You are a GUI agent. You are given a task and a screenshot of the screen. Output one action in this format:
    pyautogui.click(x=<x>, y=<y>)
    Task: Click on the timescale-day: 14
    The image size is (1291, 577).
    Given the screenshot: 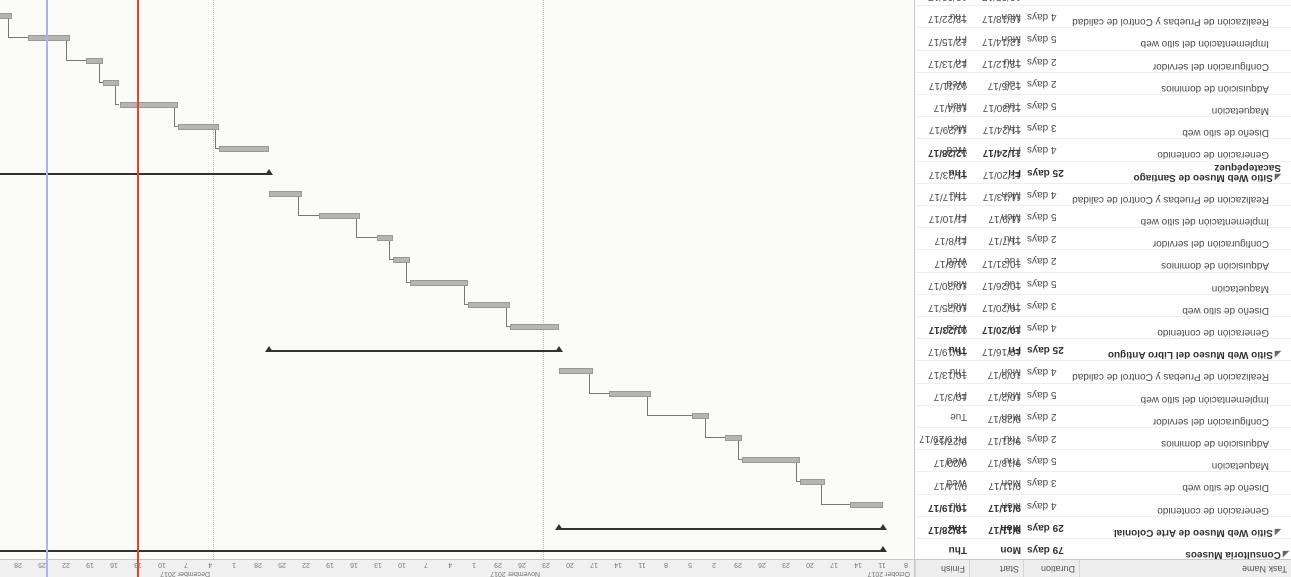 What is the action you would take?
    pyautogui.click(x=858, y=564)
    